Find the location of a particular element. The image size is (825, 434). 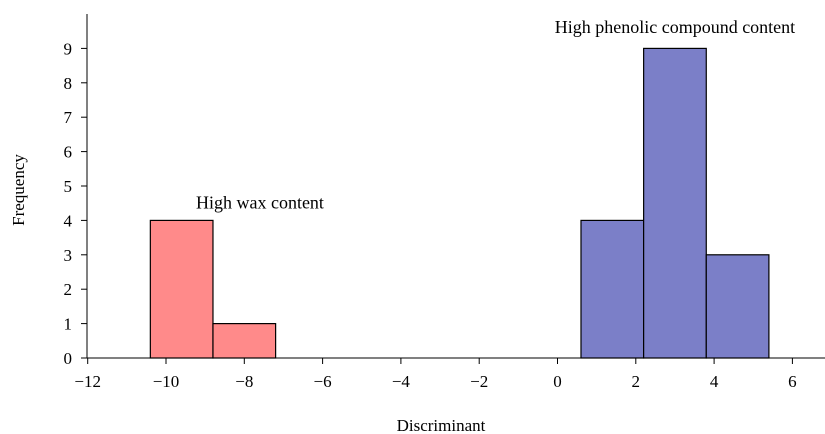

x-tick-label: 0 is located at coordinates (557, 381).